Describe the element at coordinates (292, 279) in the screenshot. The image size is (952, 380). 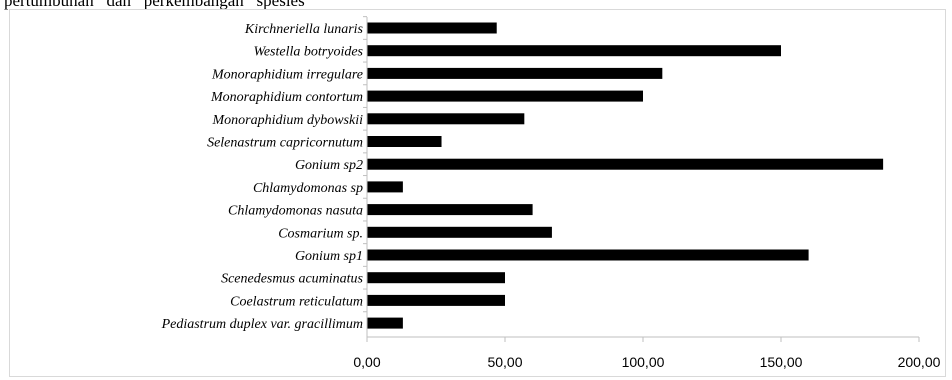
I see `category-label: Scenedesmus acuminatus` at that location.